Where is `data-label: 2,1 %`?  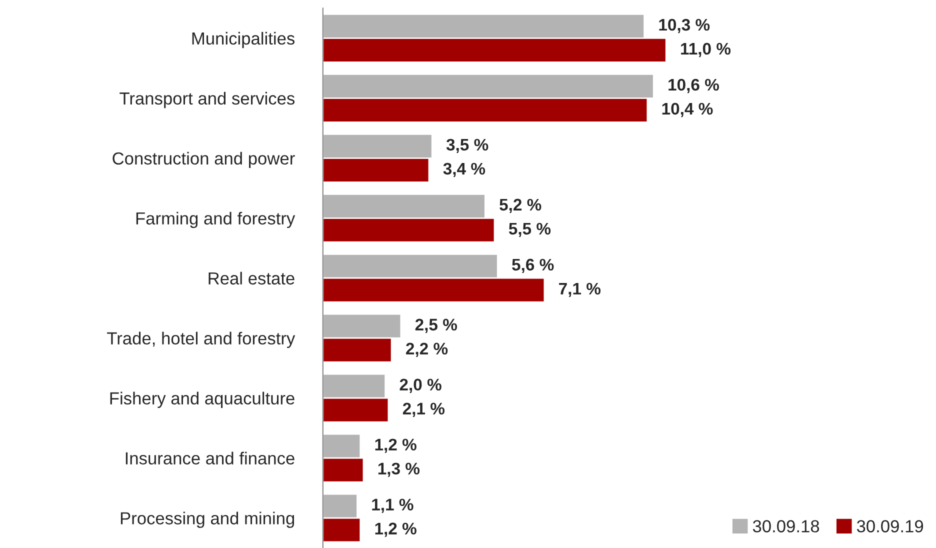
data-label: 2,1 % is located at coordinates (423, 409).